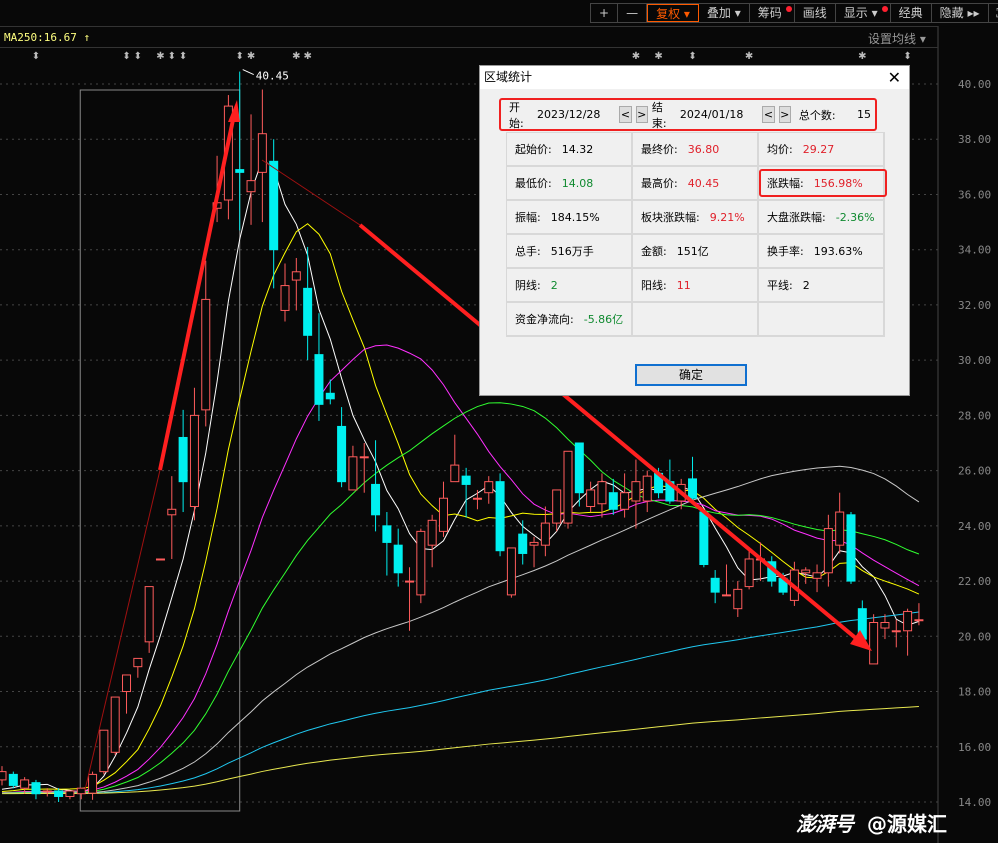 The width and height of the screenshot is (998, 843). I want to click on price-tick-label: 34.00, so click(974, 250).